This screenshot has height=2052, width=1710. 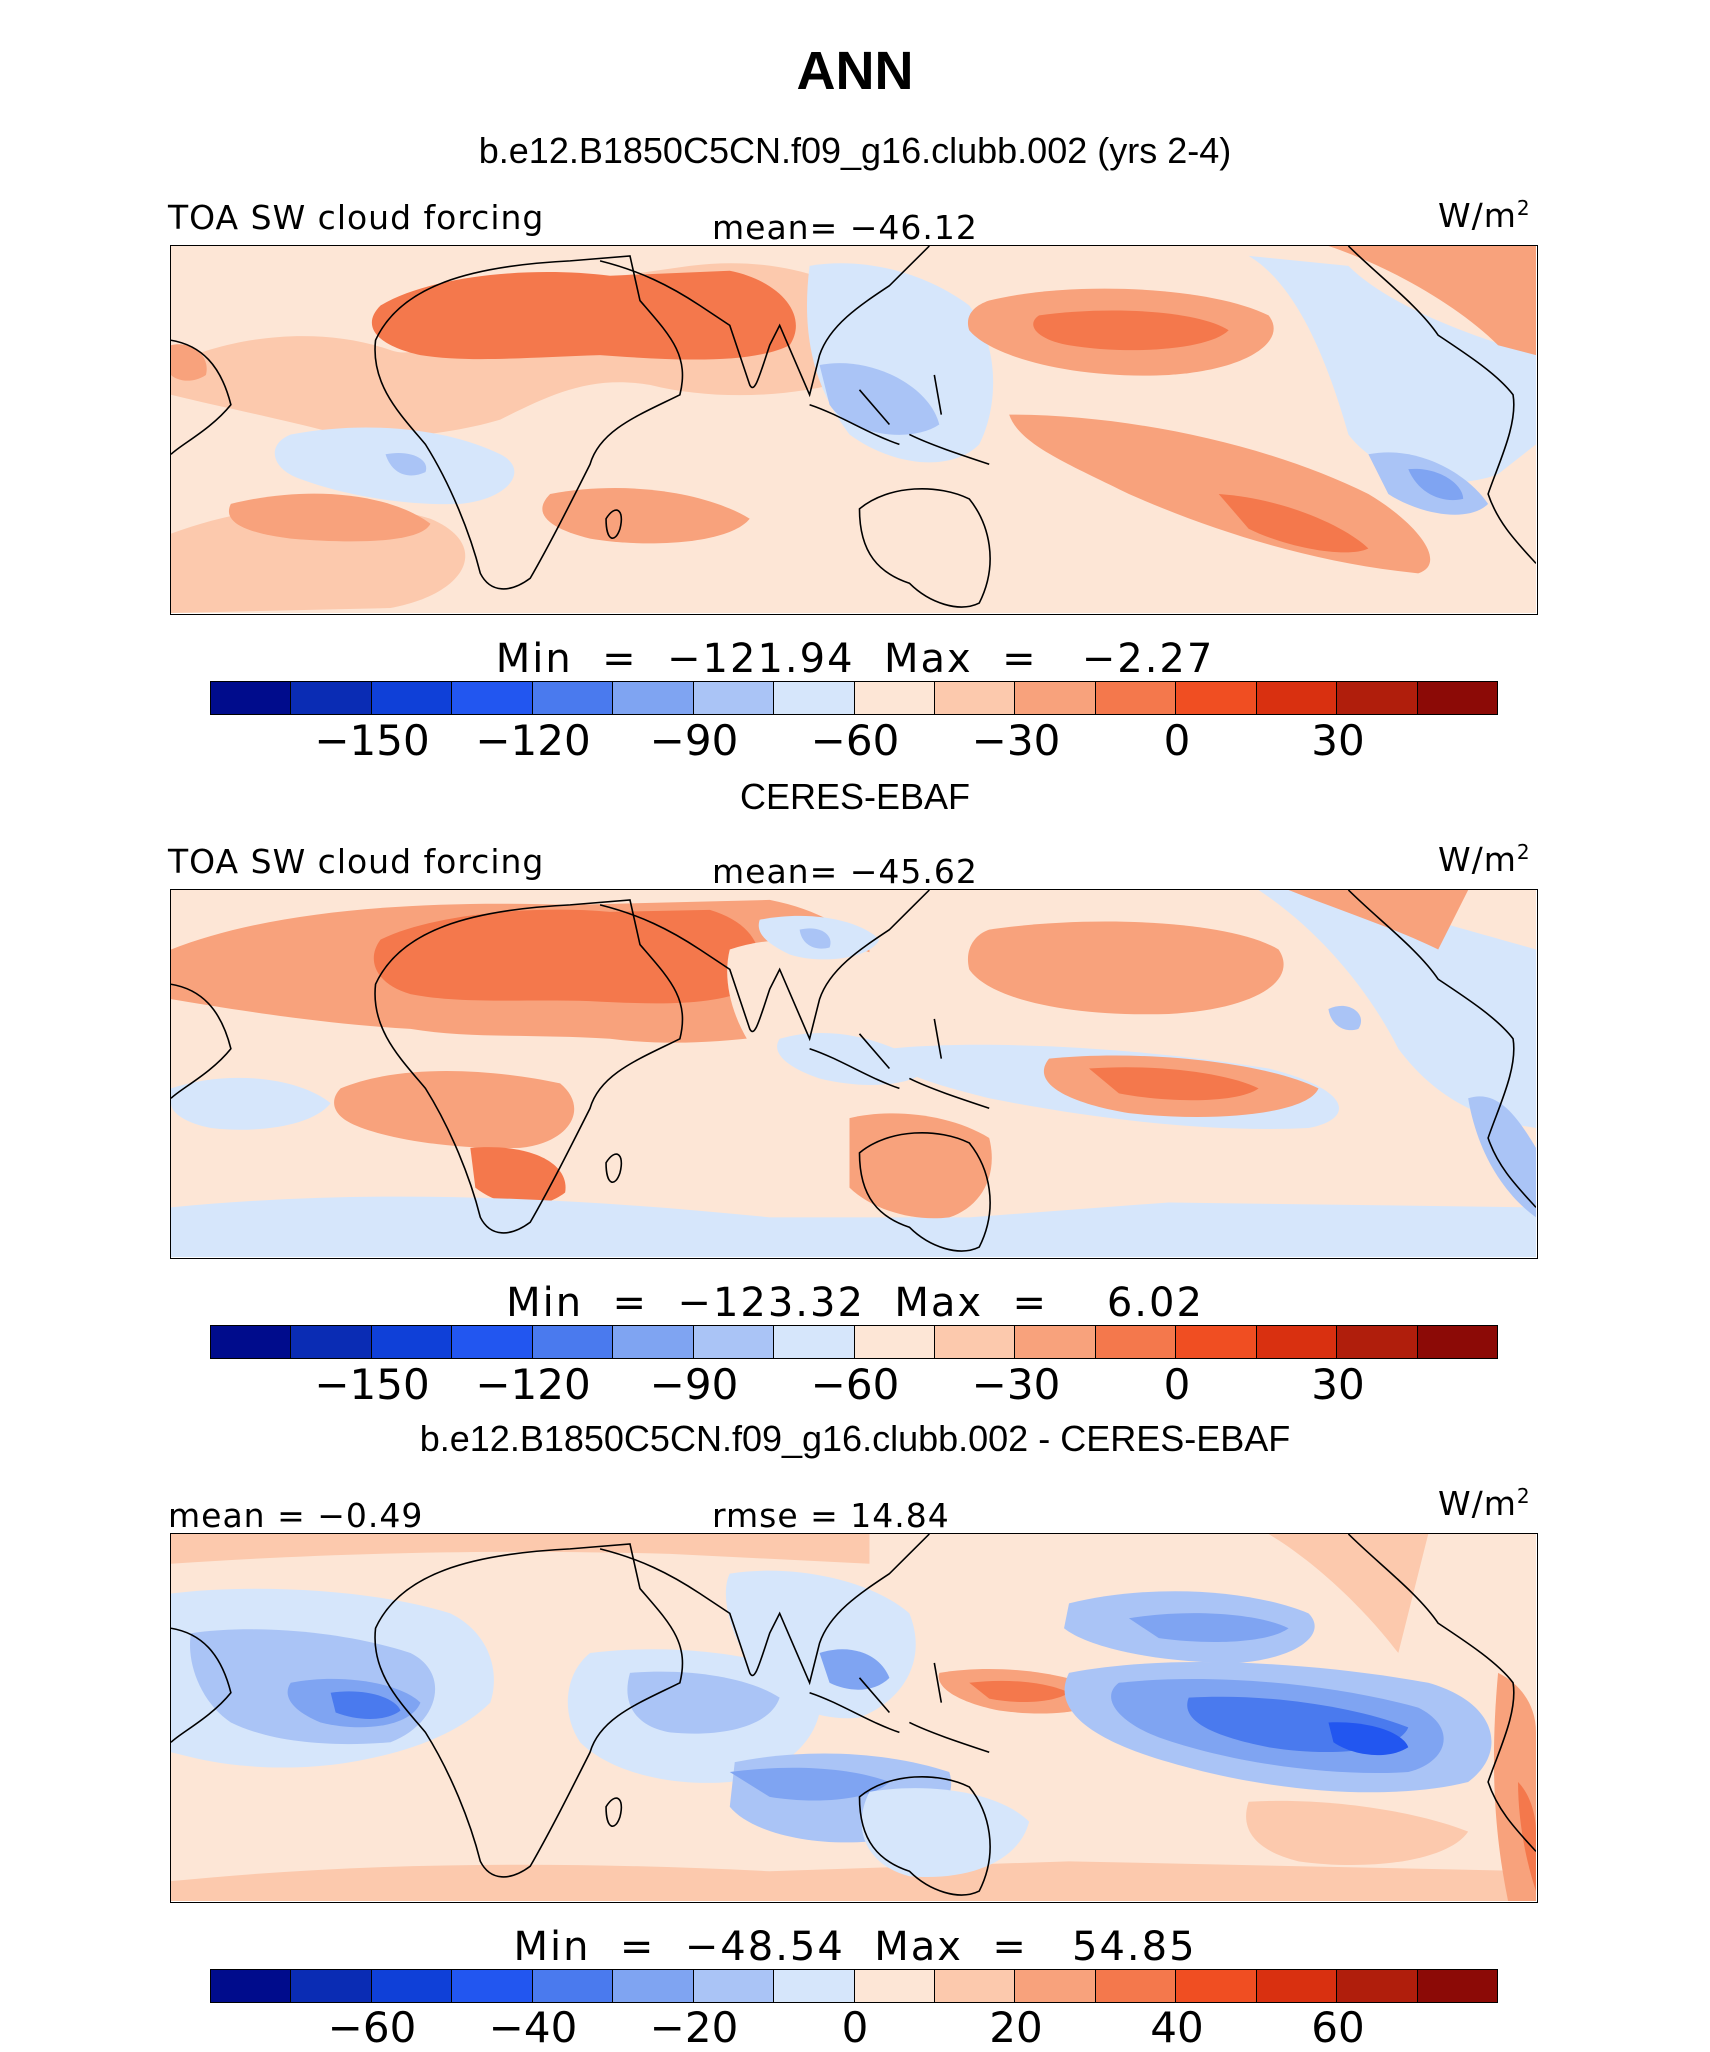 I want to click on panel-1-colorbar-tick: −90, so click(x=694, y=740).